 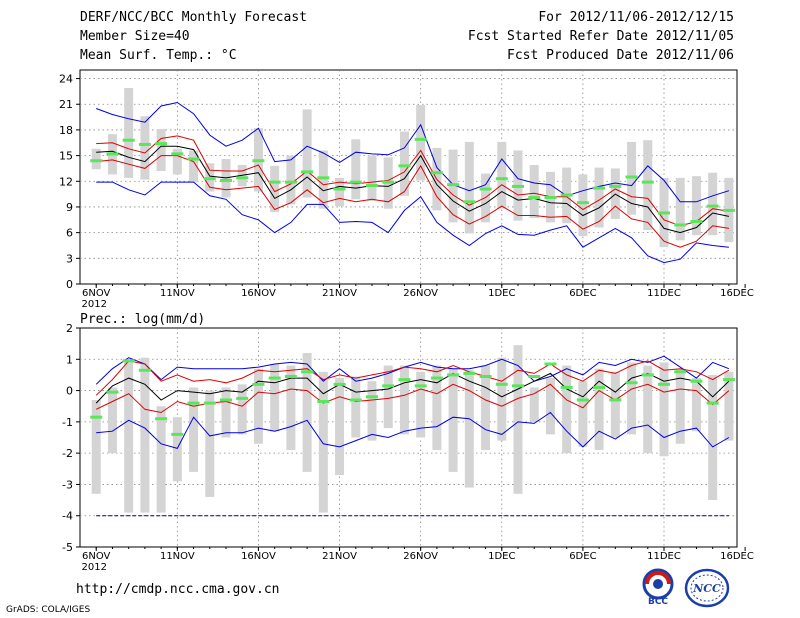 I want to click on temperature-upper-spread-line, so click(x=412, y=181).